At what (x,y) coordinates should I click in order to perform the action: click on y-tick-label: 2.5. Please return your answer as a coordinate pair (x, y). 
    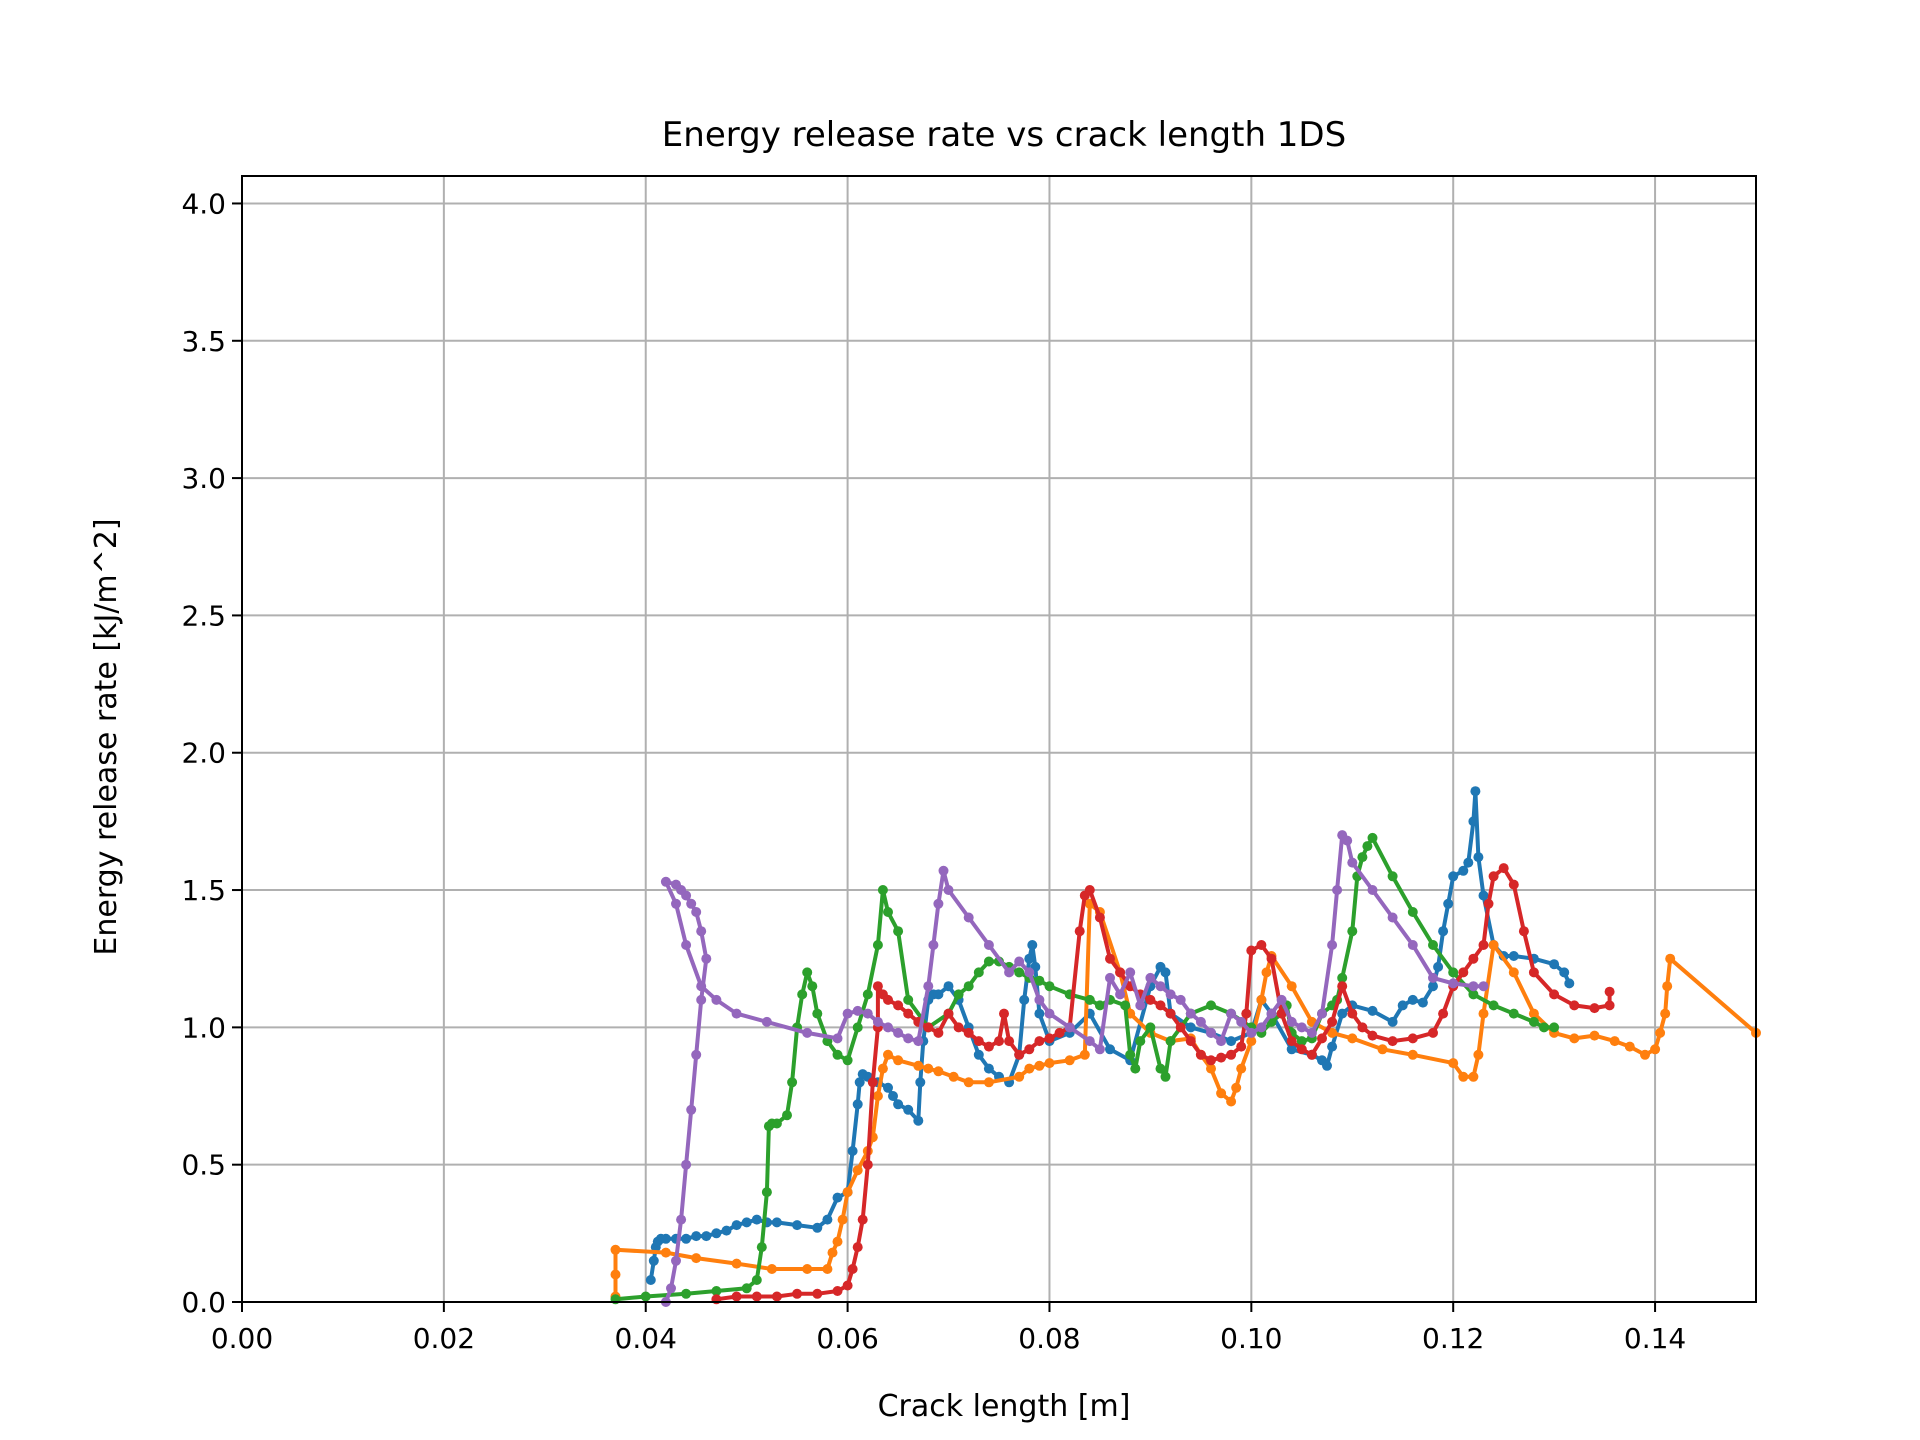
    Looking at the image, I should click on (203, 615).